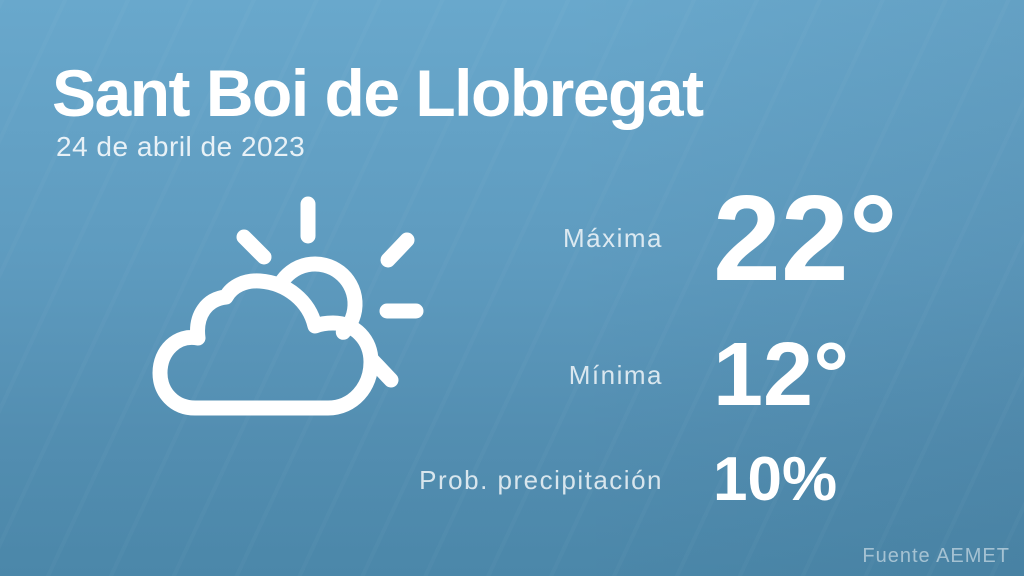  Describe the element at coordinates (254, 247) in the screenshot. I see `sun-ray-upper-left` at that location.